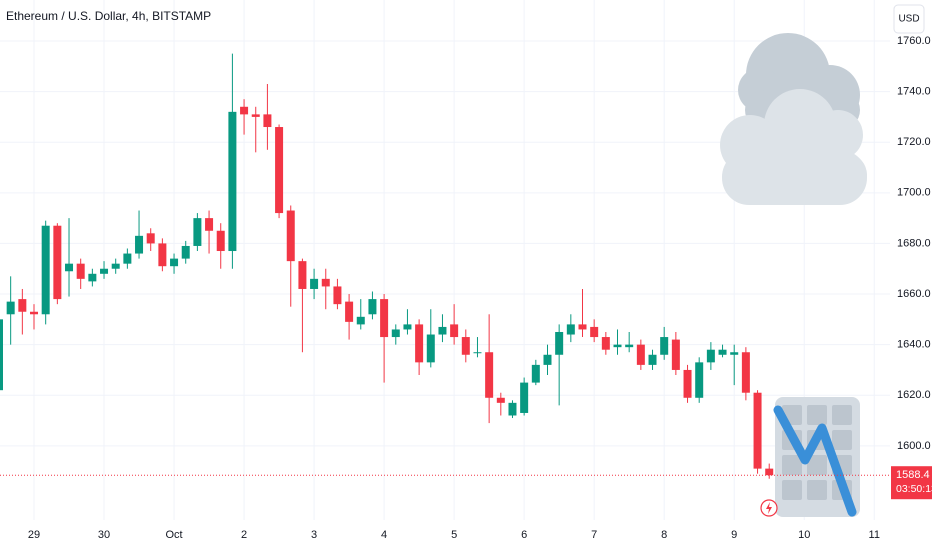 This screenshot has height=550, width=932. I want to click on x-tick-label: 5, so click(454, 535).